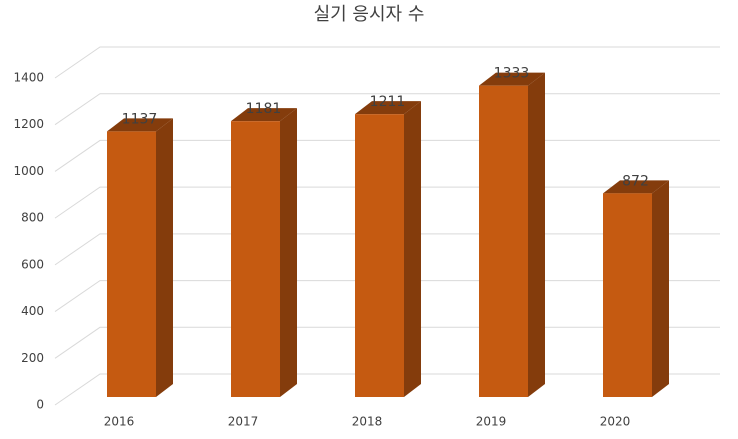 The height and width of the screenshot is (439, 738). Describe the element at coordinates (615, 422) in the screenshot. I see `x-tick-label: 2020` at that location.